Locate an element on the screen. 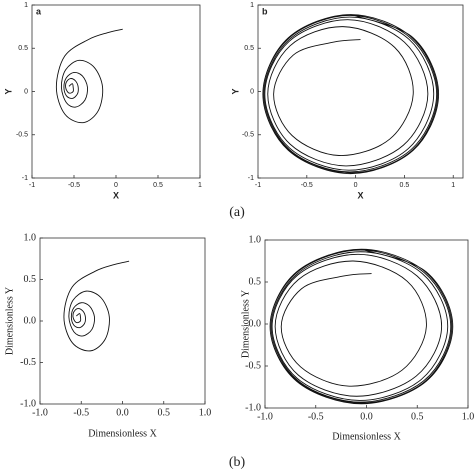 The height and width of the screenshot is (474, 474). caption: (b) is located at coordinates (237, 462).